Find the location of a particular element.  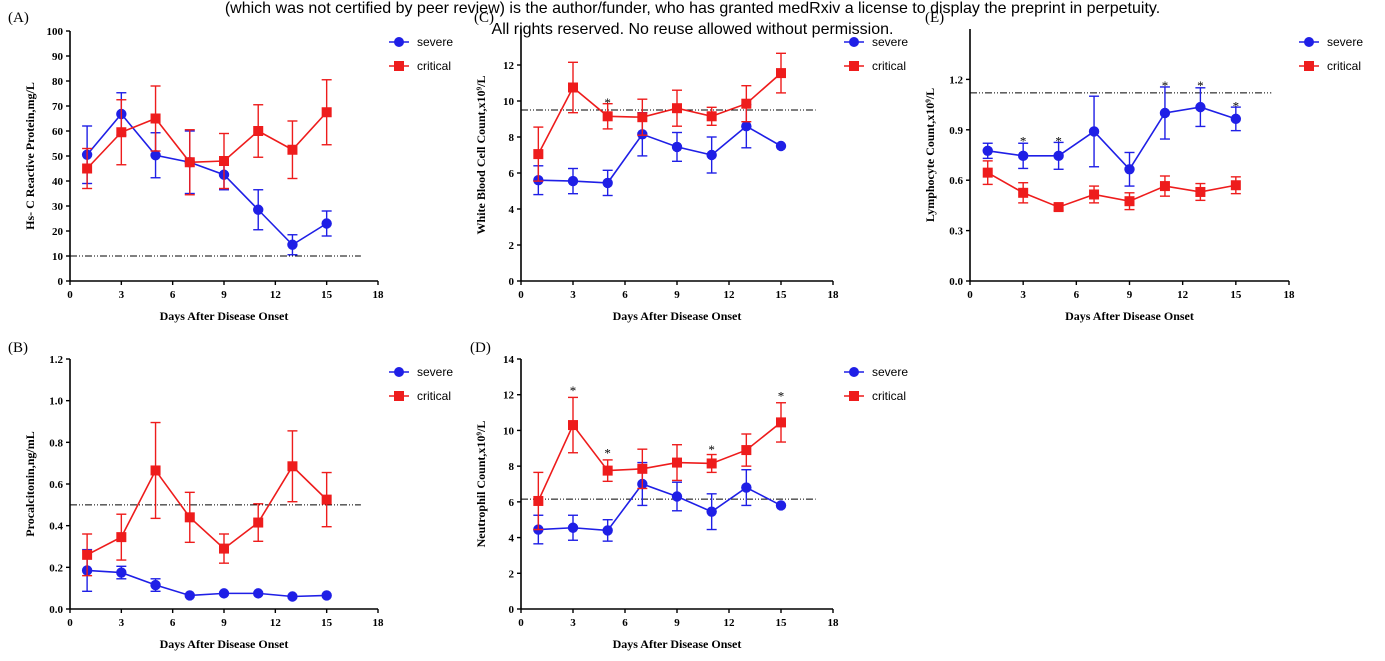

x-tick-label: 18 is located at coordinates (379, 295).